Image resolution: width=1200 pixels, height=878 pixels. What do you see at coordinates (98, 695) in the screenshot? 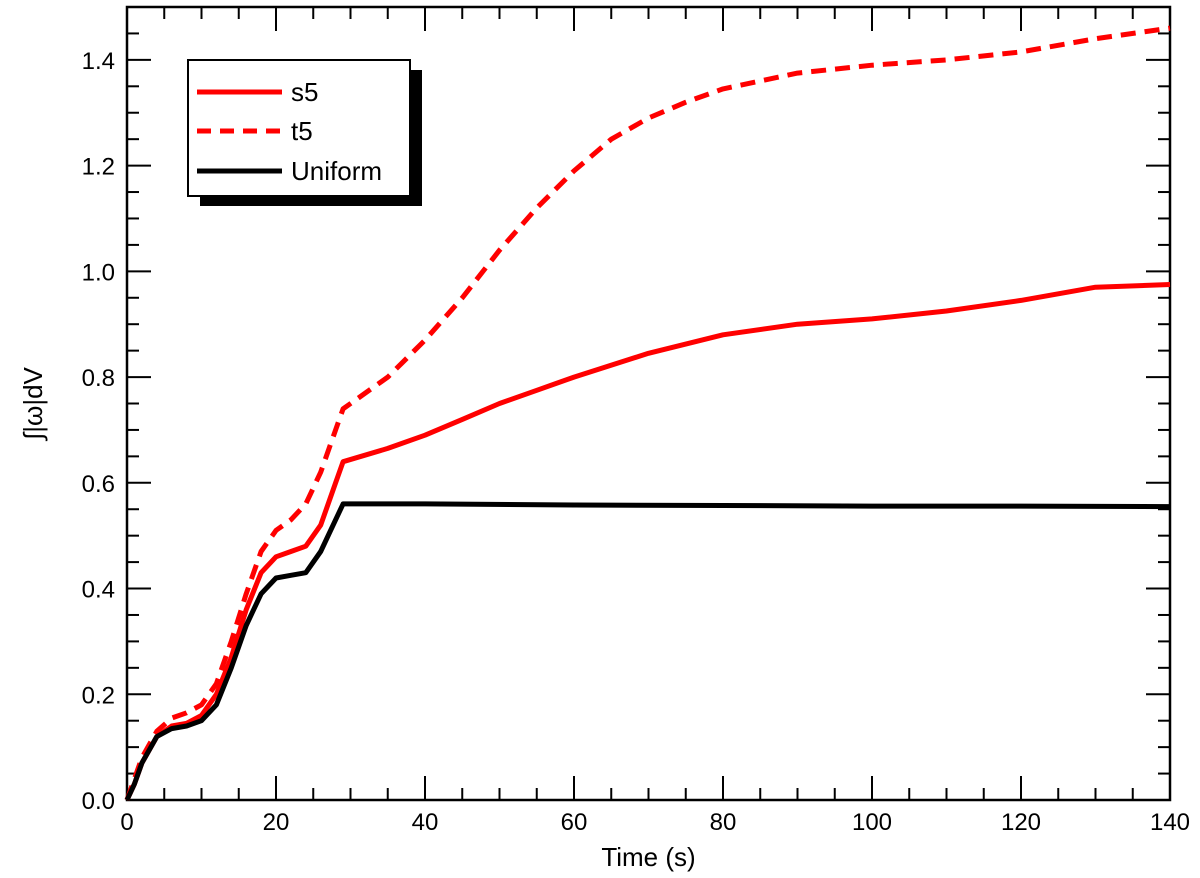
I see `y-tick-label: 0.2` at bounding box center [98, 695].